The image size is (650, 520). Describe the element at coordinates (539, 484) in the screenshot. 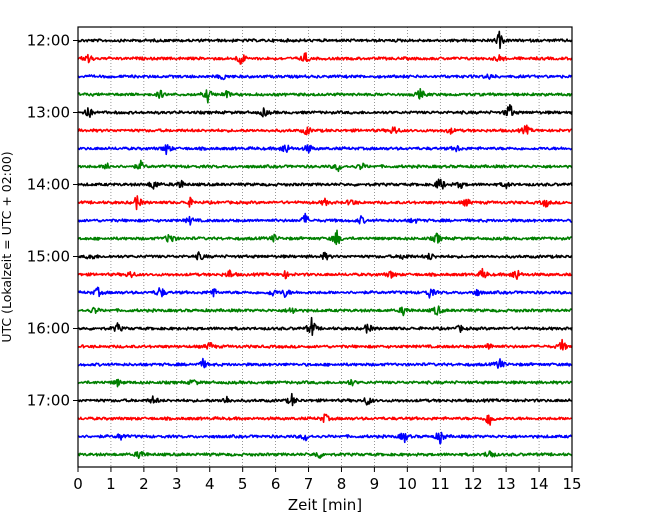

I see `x-tick-label: 14` at that location.